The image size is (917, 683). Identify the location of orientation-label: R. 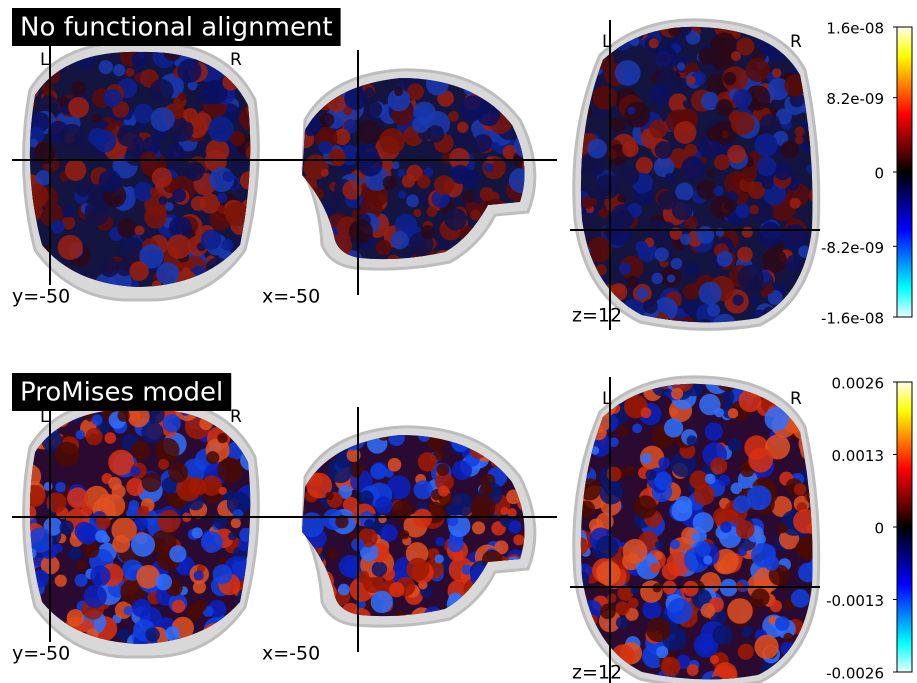
(236, 60).